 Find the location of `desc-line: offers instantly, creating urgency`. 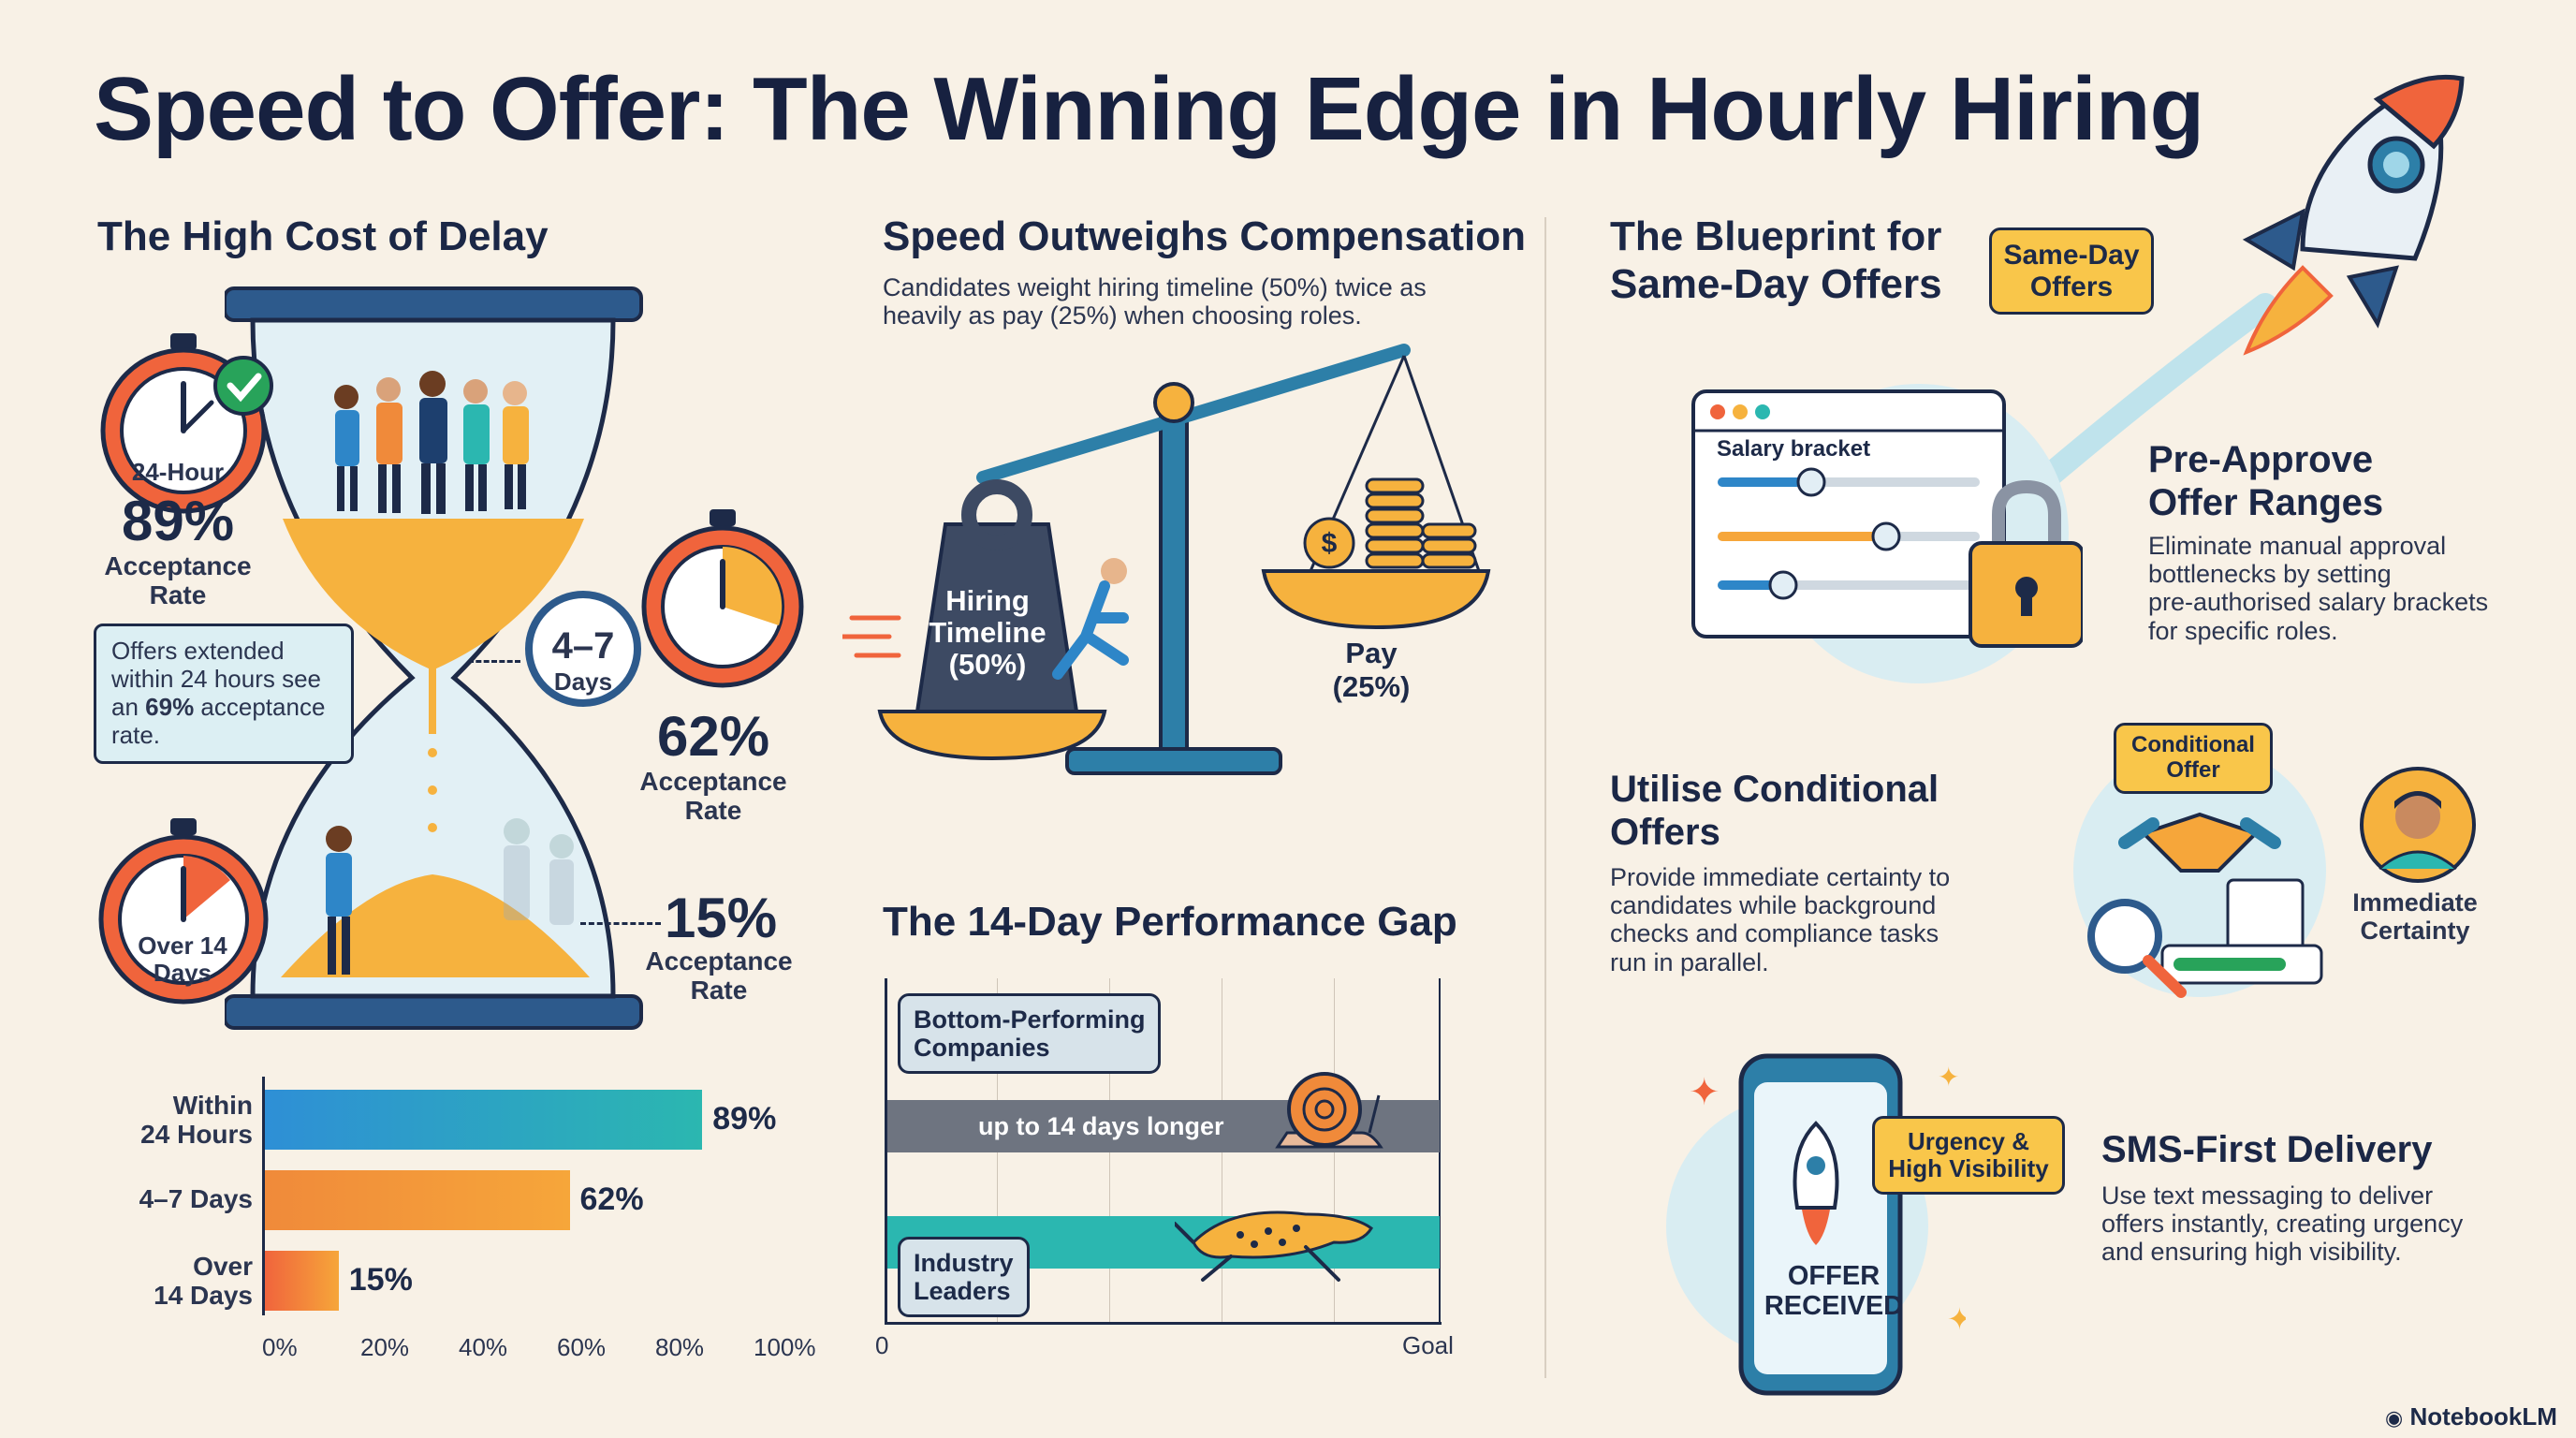

desc-line: offers instantly, creating urgency is located at coordinates (2282, 1224).